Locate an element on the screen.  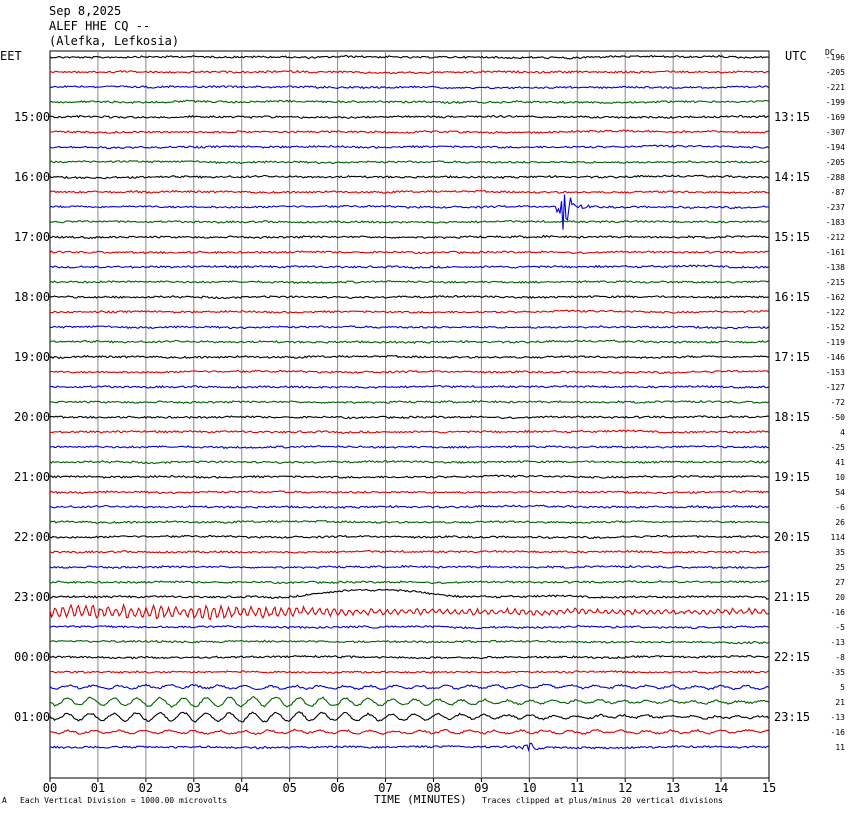
dc-offset-label: 20 is located at coordinates (840, 597).